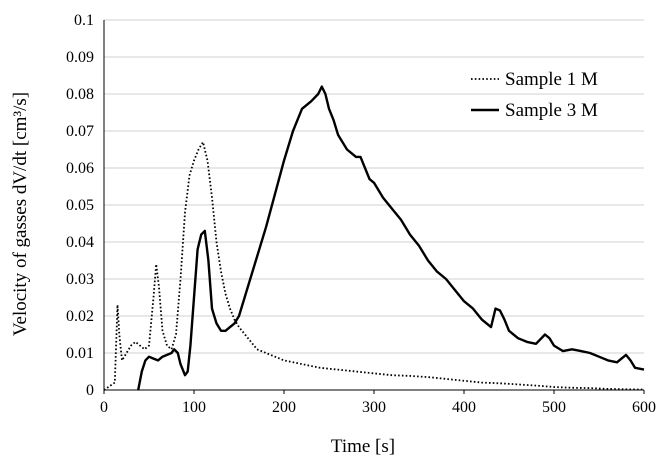 Image resolution: width=662 pixels, height=457 pixels. Describe the element at coordinates (80, 57) in the screenshot. I see `y-tick-label: 0.09` at that location.